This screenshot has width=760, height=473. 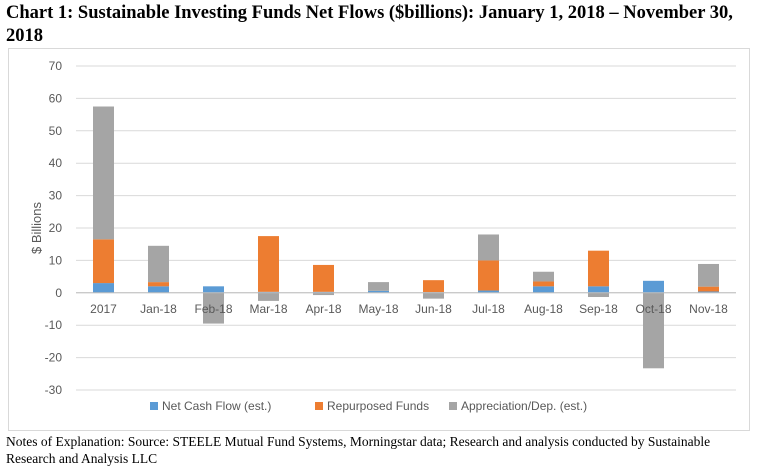 I want to click on y-tick-label: 30, so click(x=56, y=196).